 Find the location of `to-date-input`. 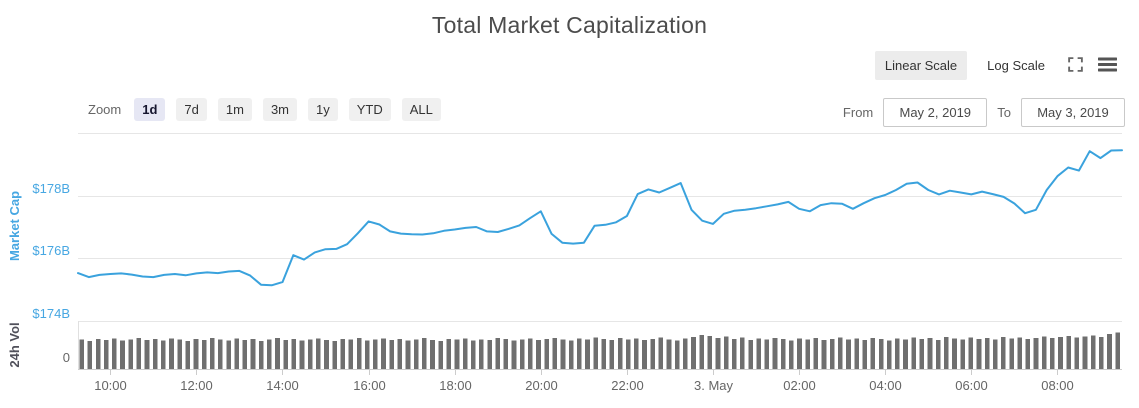

to-date-input is located at coordinates (1073, 112).